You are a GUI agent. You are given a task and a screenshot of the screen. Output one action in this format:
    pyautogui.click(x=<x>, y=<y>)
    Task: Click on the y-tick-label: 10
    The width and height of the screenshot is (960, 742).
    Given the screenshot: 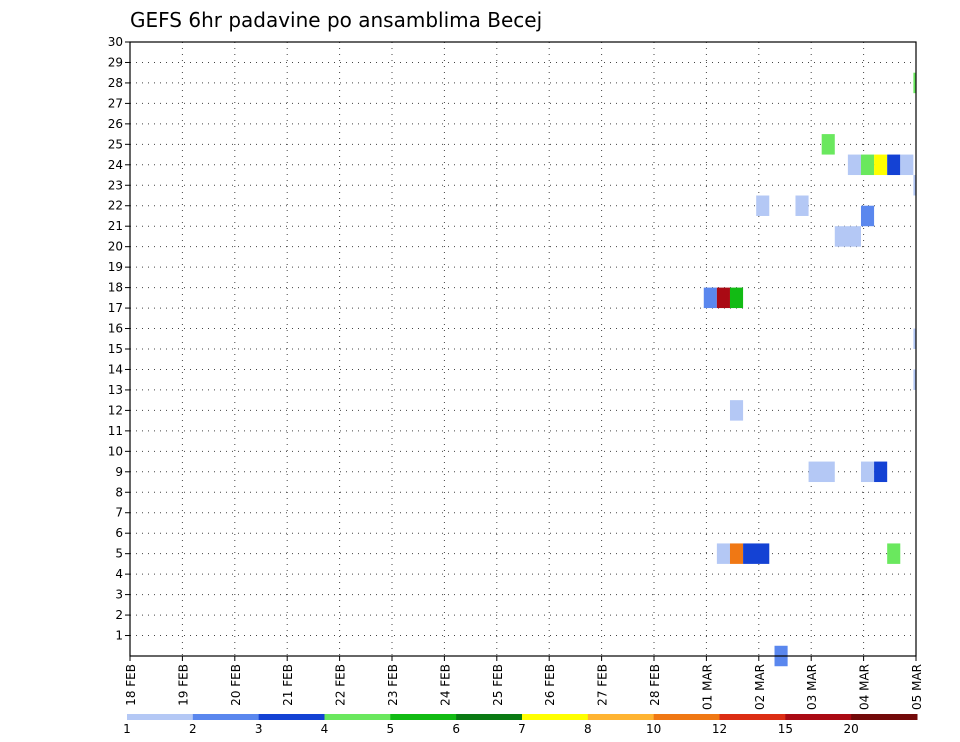 What is the action you would take?
    pyautogui.click(x=115, y=451)
    